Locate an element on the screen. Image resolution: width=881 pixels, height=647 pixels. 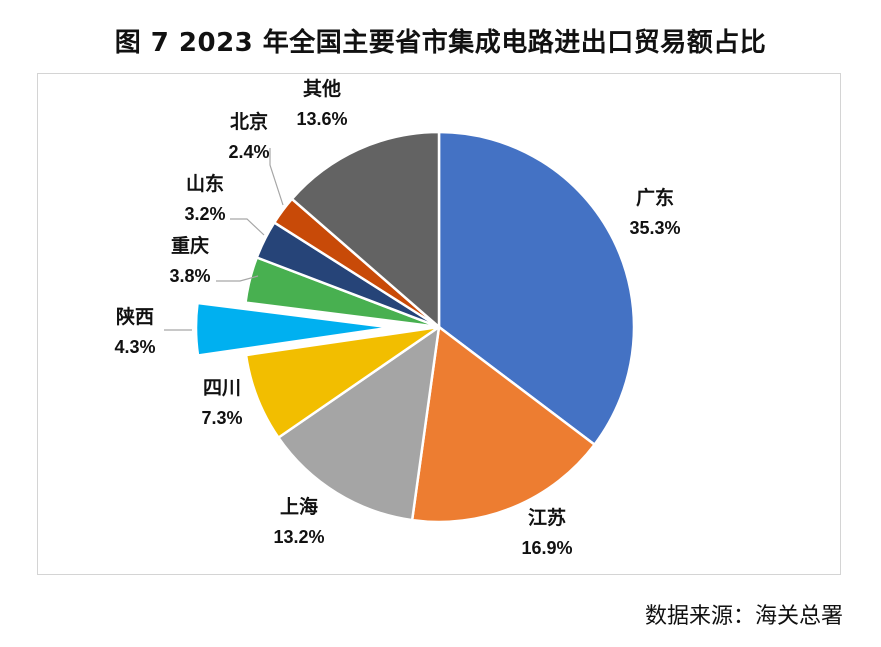
slice-value-label: 4.3% is located at coordinates (134, 347).